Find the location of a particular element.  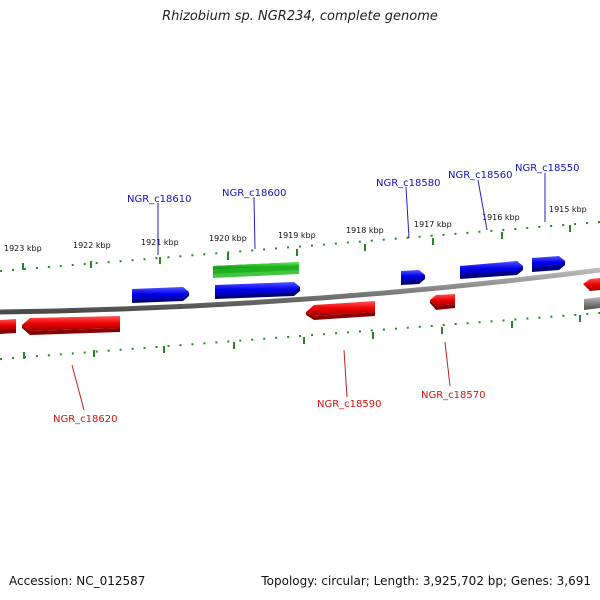

forward-ruler is located at coordinates (300, 246).